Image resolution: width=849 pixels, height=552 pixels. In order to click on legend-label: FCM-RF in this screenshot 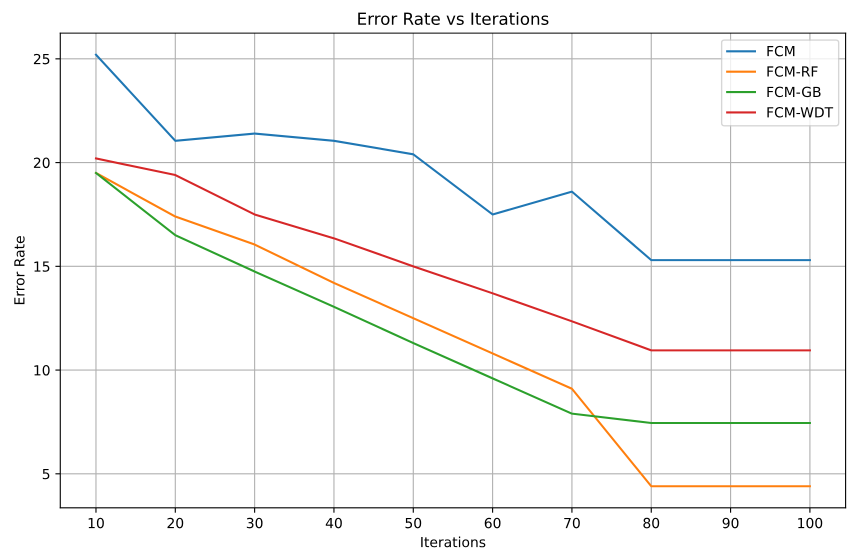, I will do `click(792, 71)`.